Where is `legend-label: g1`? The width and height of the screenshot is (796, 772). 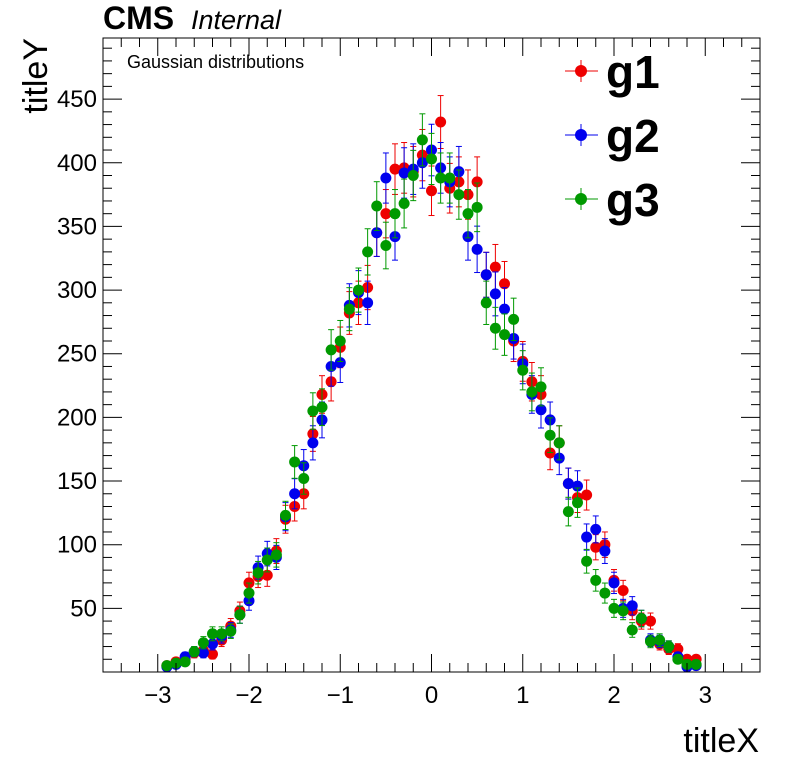
legend-label: g1 is located at coordinates (633, 72).